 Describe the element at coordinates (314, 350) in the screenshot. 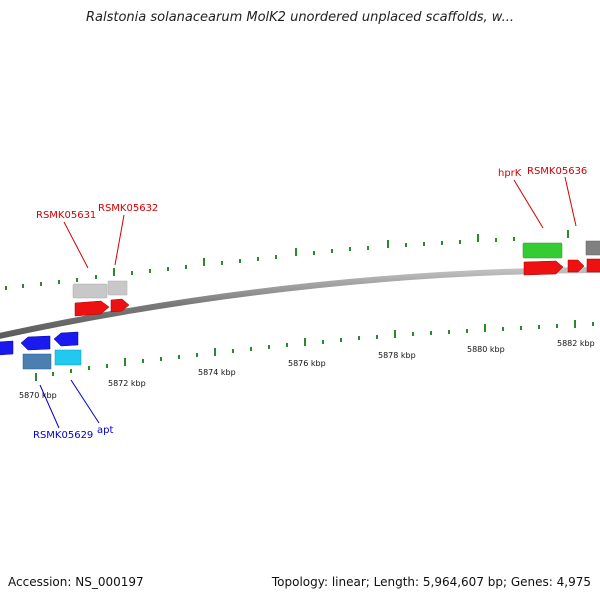

I see `reverse-tick-row` at that location.